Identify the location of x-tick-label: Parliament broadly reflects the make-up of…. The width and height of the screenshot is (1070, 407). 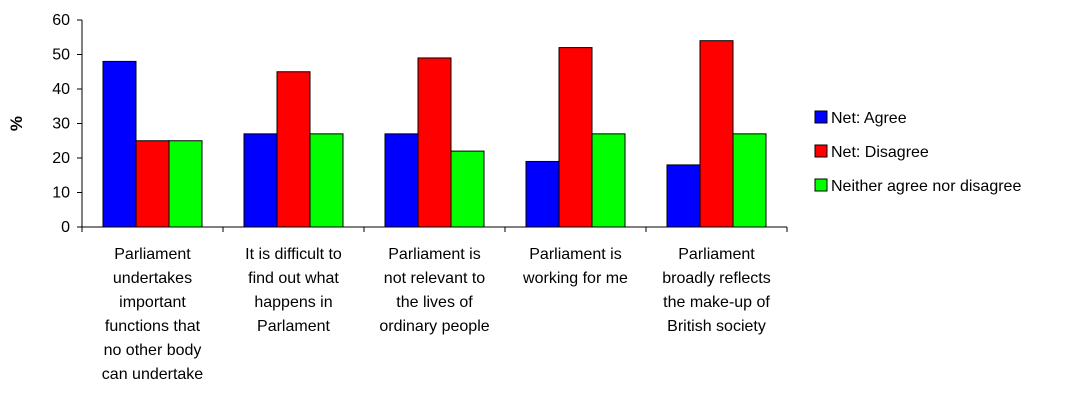
(716, 290).